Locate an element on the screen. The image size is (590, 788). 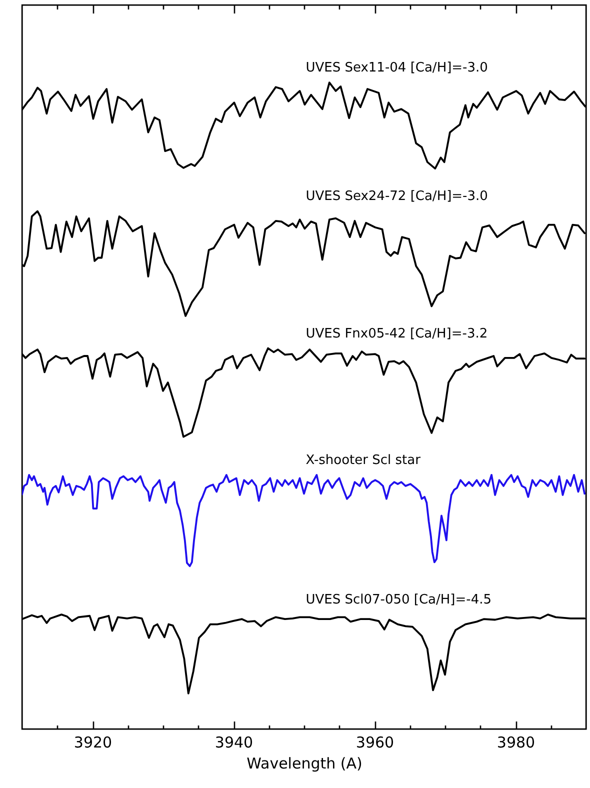
x-tick-label: 3920 is located at coordinates (93, 743).